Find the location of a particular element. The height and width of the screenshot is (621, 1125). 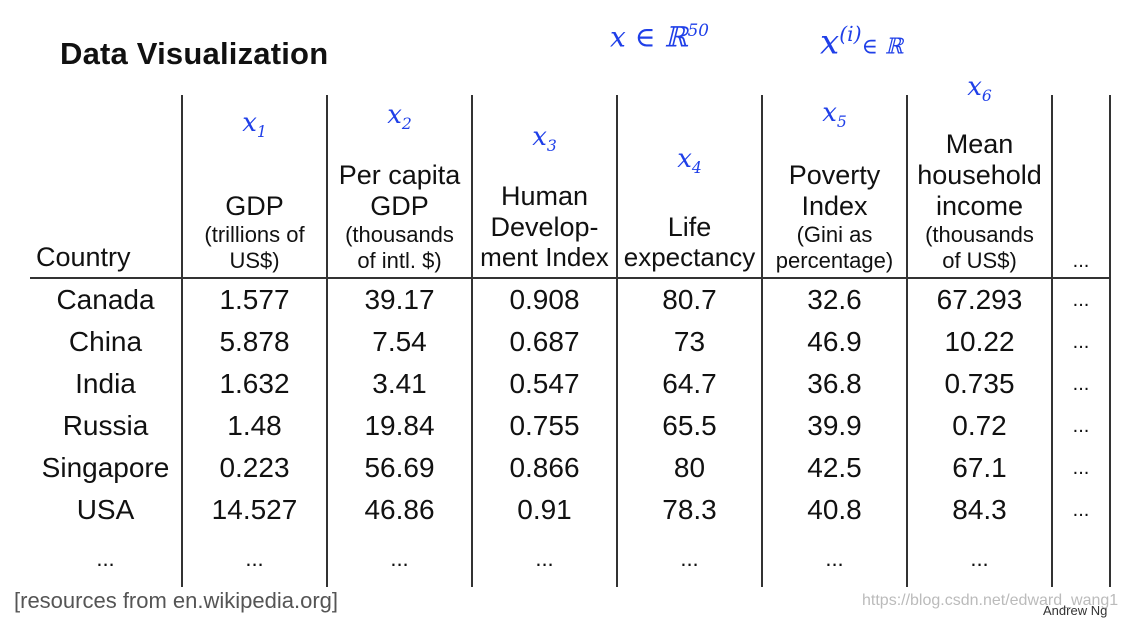

header-per-capita-gdp-sub2: of intl. $) is located at coordinates (399, 260).